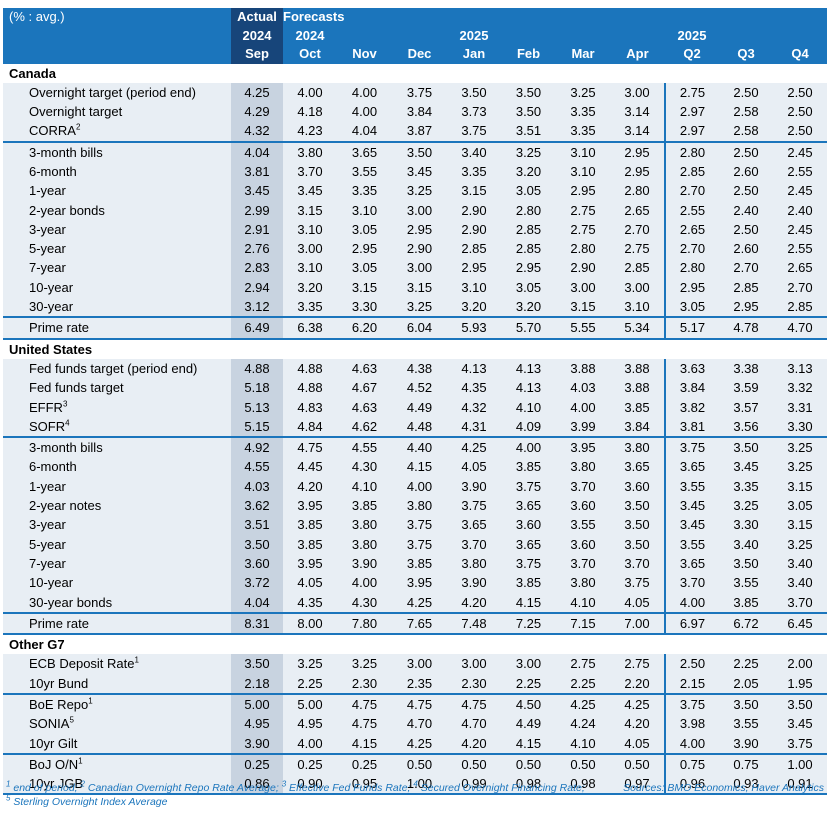  I want to click on forecast-value: 2.60, so click(746, 249).